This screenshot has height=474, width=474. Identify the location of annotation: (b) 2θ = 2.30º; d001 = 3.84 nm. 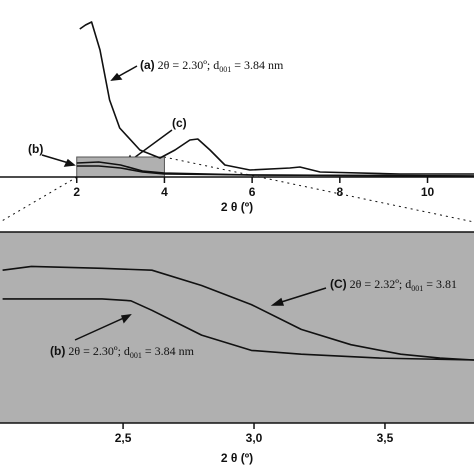
(122, 352).